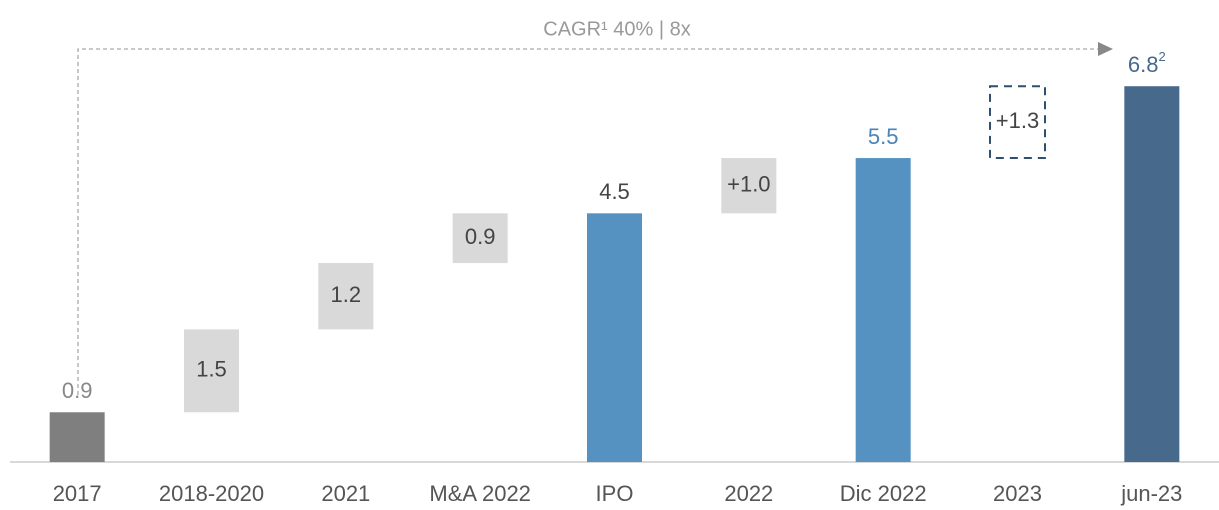 This screenshot has width=1219, height=510. I want to click on arrow-head, so click(1105, 49).